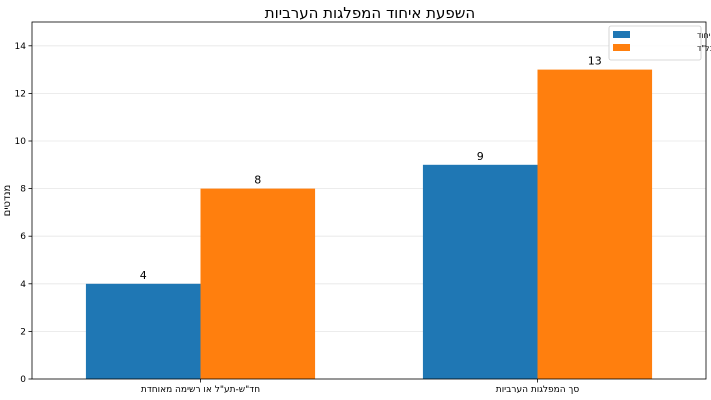  I want to click on y-tick-label: 2, so click(23, 332).